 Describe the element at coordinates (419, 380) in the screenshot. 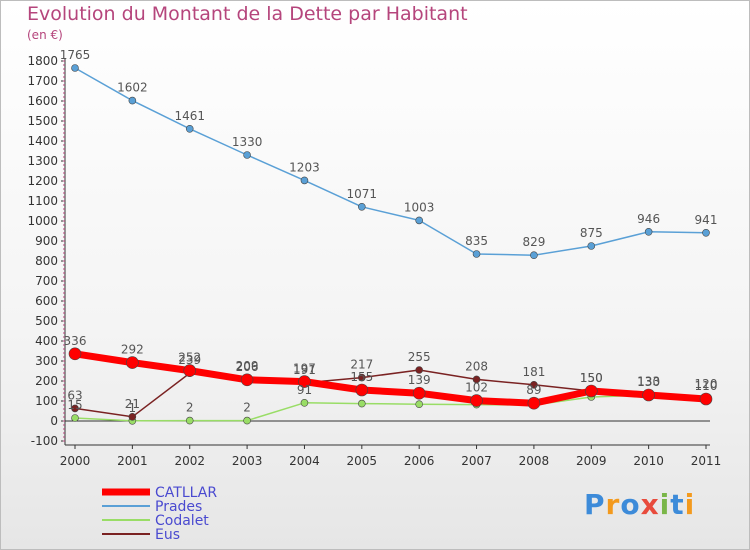

I see `data-label: 139` at that location.